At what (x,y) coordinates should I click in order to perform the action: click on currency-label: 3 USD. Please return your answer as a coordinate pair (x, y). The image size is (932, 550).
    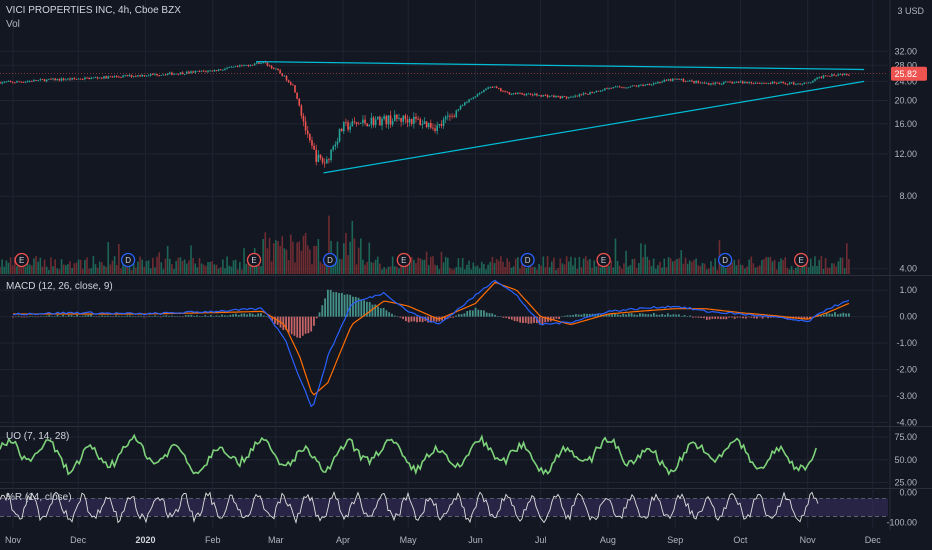
    Looking at the image, I should click on (910, 11).